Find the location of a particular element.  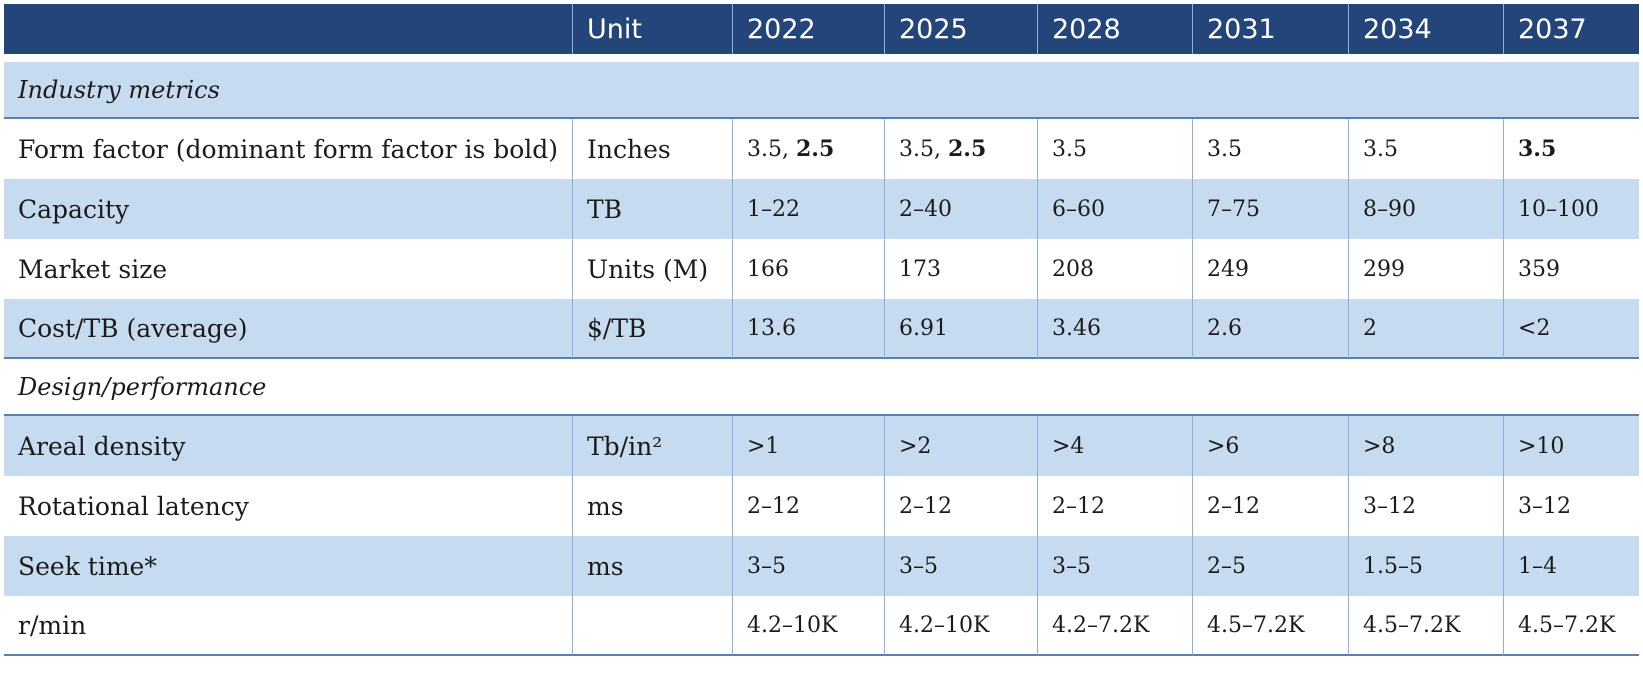

table-cell: 249 is located at coordinates (1271, 269).